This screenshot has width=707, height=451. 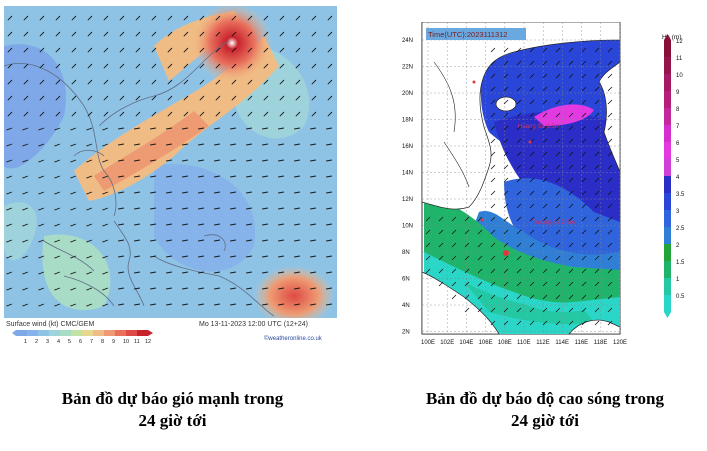 I want to click on lon-label: 114E, so click(x=562, y=343).